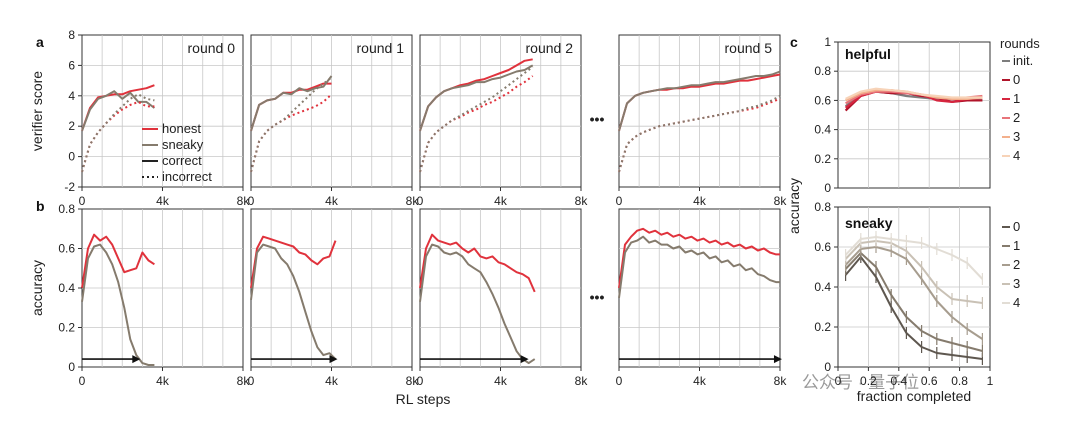 The height and width of the screenshot is (424, 1080). What do you see at coordinates (597, 297) in the screenshot?
I see `ellipsis-b: •••` at bounding box center [597, 297].